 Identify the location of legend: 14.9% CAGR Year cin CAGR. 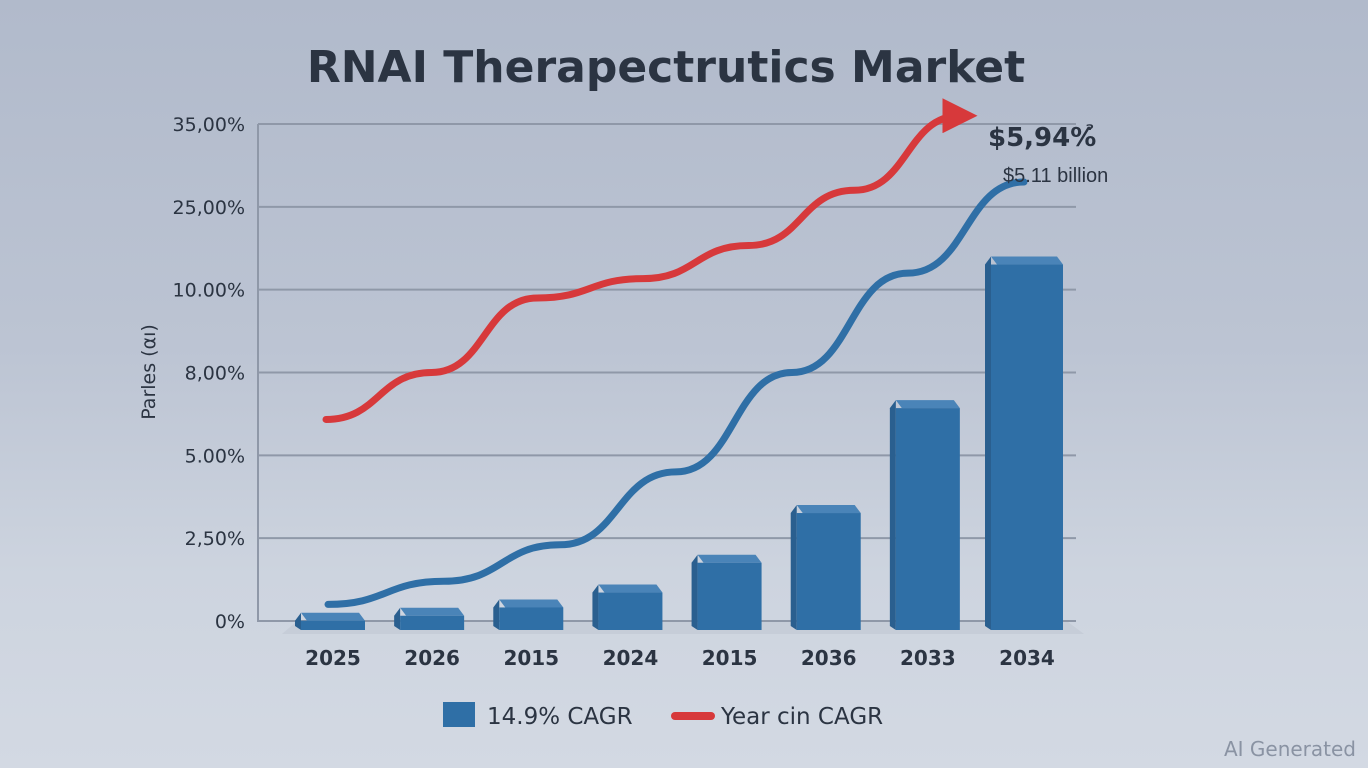
(663, 716).